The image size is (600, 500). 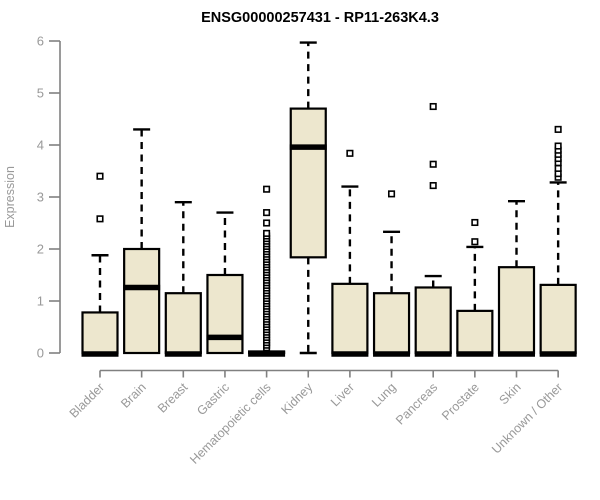 I want to click on x-category-label: Unknown / Other, so click(x=527, y=418).